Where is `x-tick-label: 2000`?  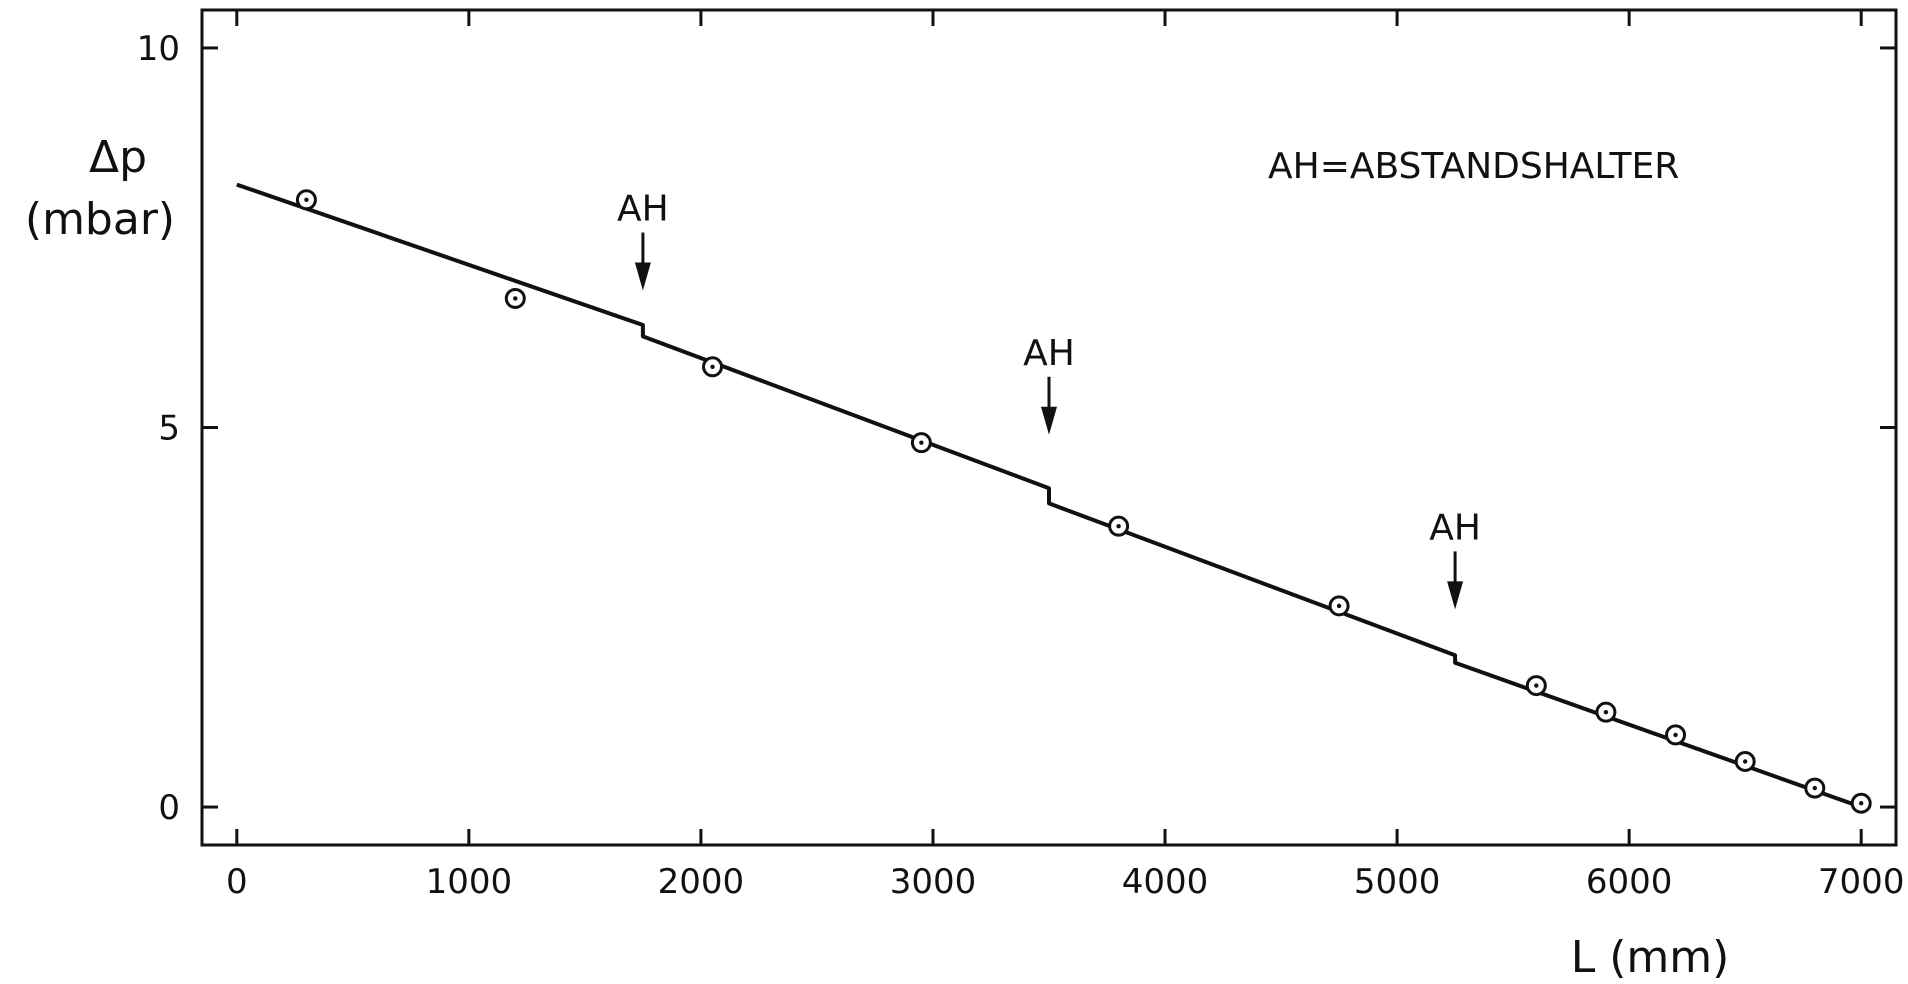 x-tick-label: 2000 is located at coordinates (701, 882).